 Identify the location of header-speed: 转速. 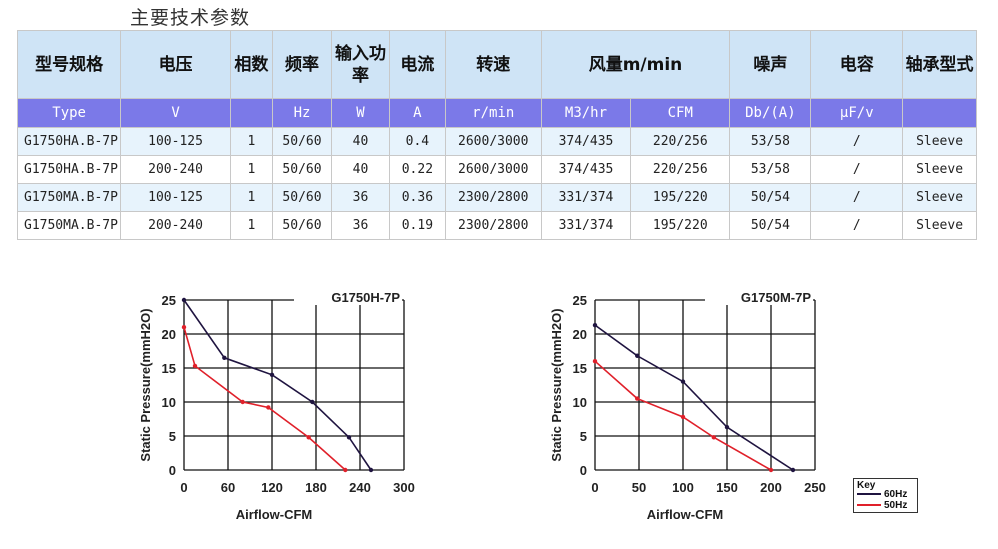
(493, 64).